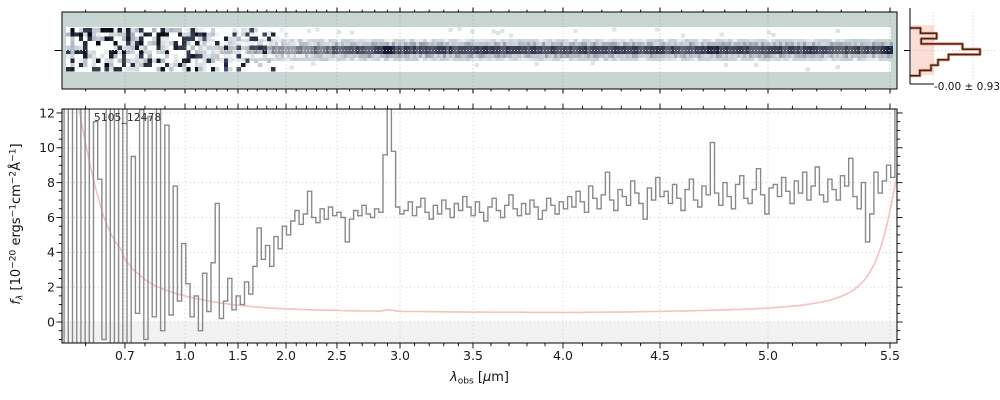 The image size is (1000, 400). What do you see at coordinates (768, 355) in the screenshot?
I see `x-tick-label: 5.0` at bounding box center [768, 355].